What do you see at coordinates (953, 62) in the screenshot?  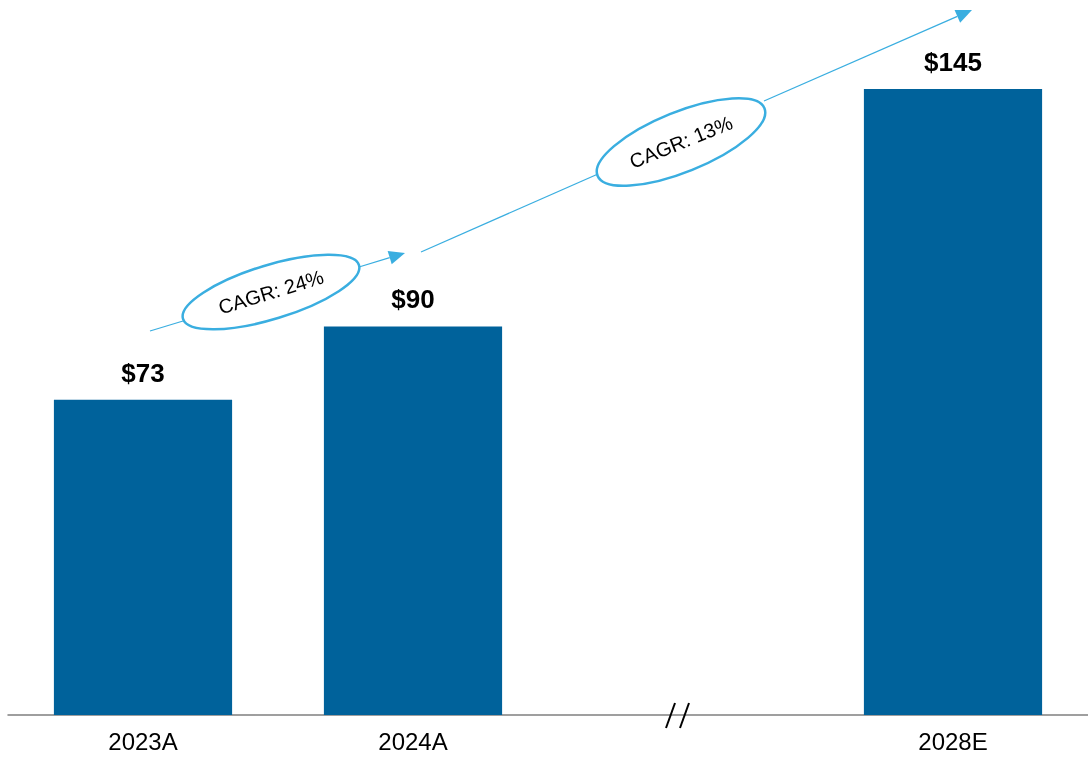 I see `data-label: $145` at bounding box center [953, 62].